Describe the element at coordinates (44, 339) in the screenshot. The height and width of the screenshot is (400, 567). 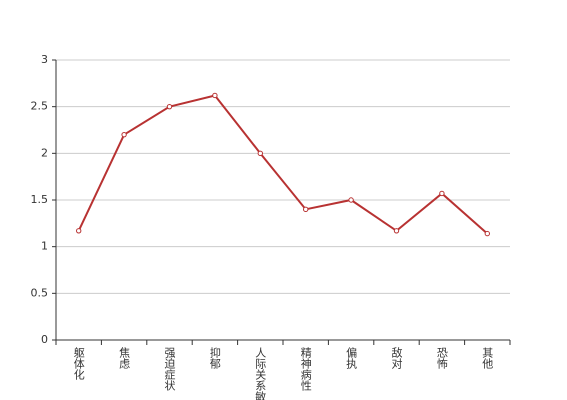
I see `y-tick-label: 0` at that location.